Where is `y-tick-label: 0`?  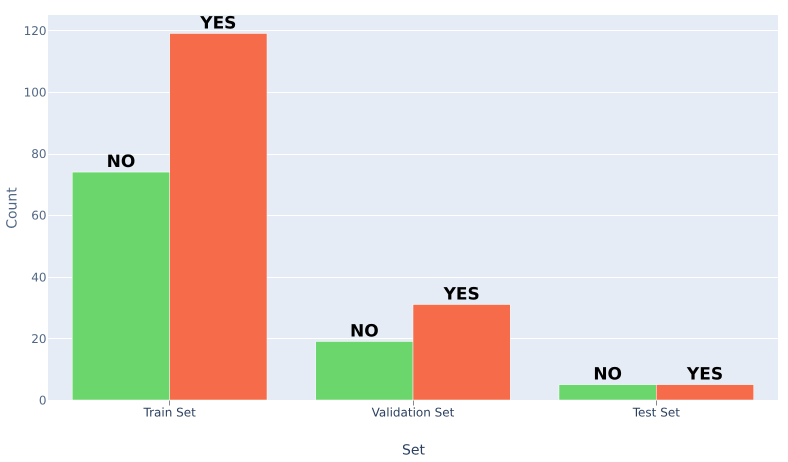 y-tick-label: 0 is located at coordinates (42, 401).